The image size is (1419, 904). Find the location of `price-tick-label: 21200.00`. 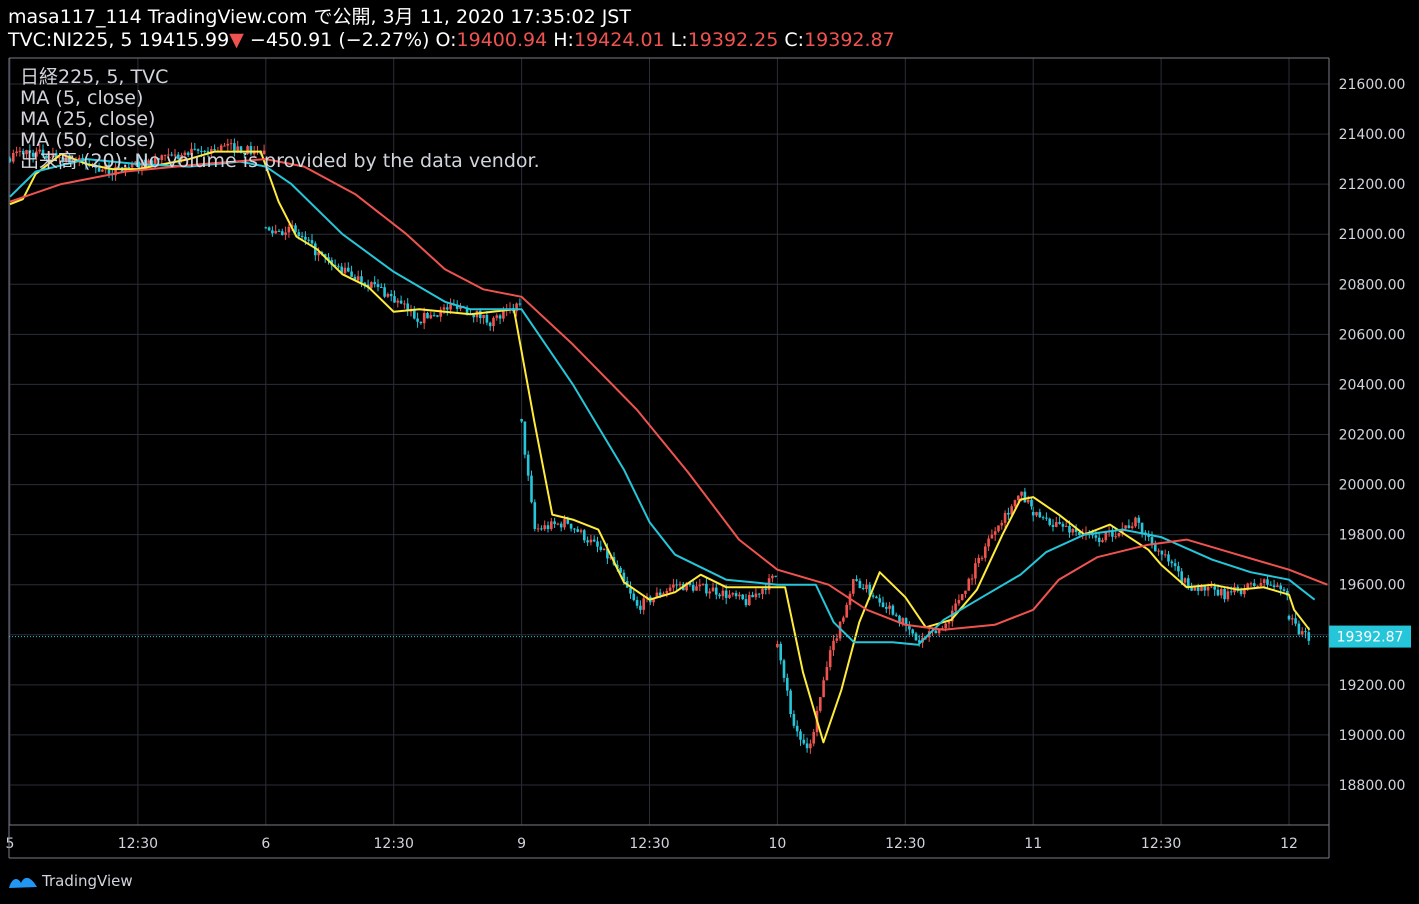

price-tick-label: 21200.00 is located at coordinates (1372, 185).